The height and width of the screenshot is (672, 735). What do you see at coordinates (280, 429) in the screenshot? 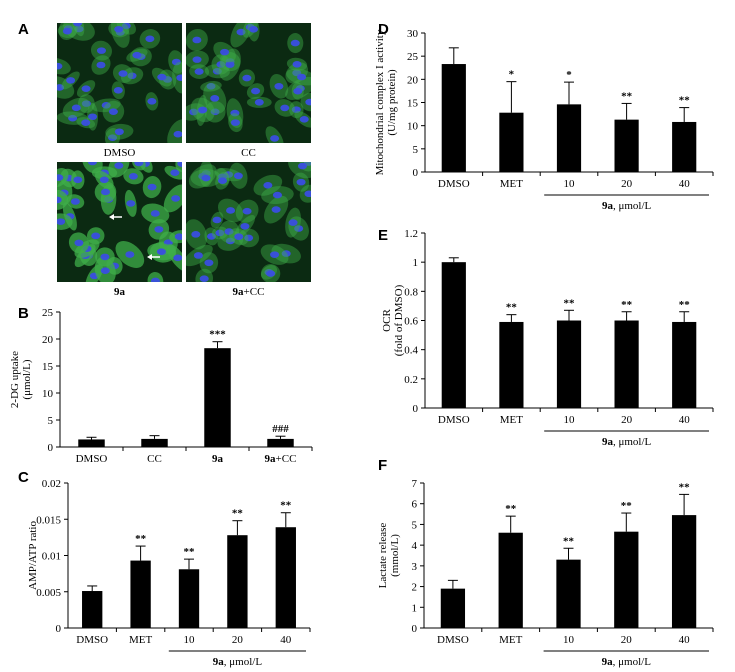
I see `significance-label: ###` at bounding box center [280, 429].